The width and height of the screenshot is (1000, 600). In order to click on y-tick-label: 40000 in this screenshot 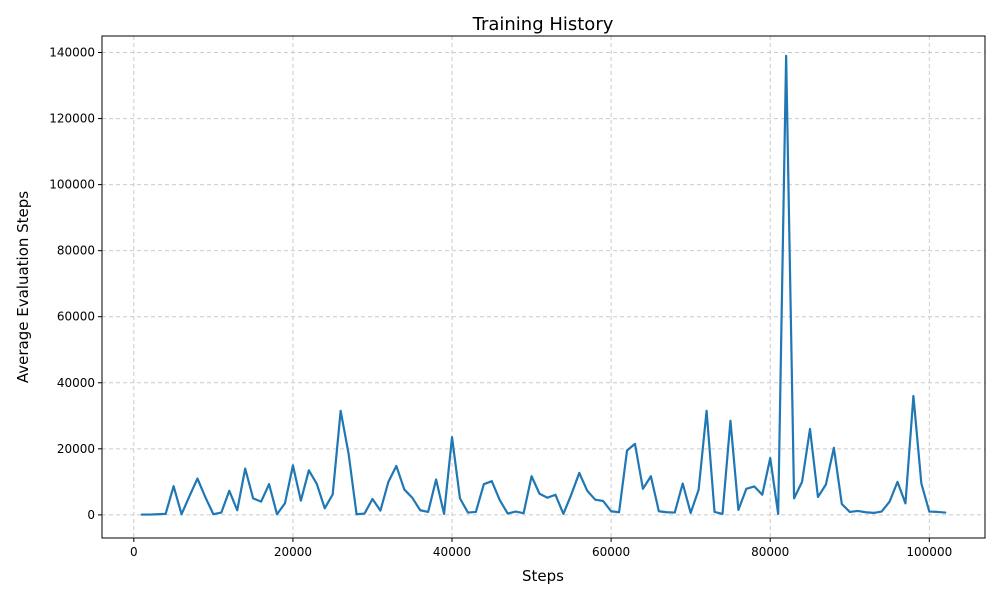, I will do `click(76, 383)`.